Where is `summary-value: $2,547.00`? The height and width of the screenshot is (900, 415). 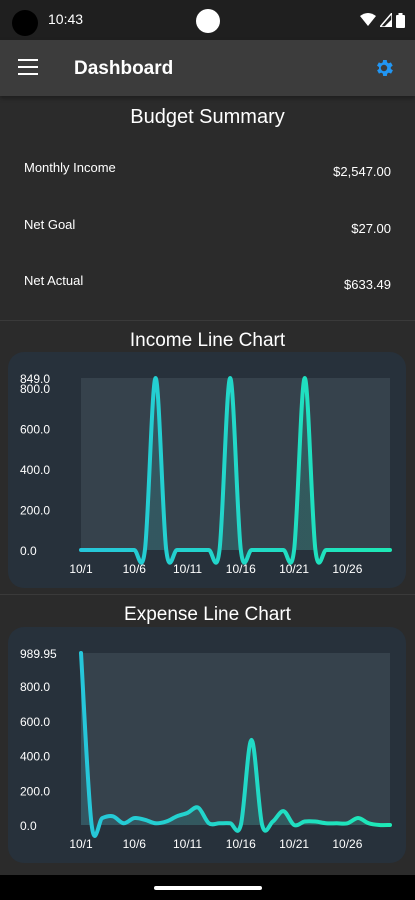
summary-value: $2,547.00 is located at coordinates (362, 171).